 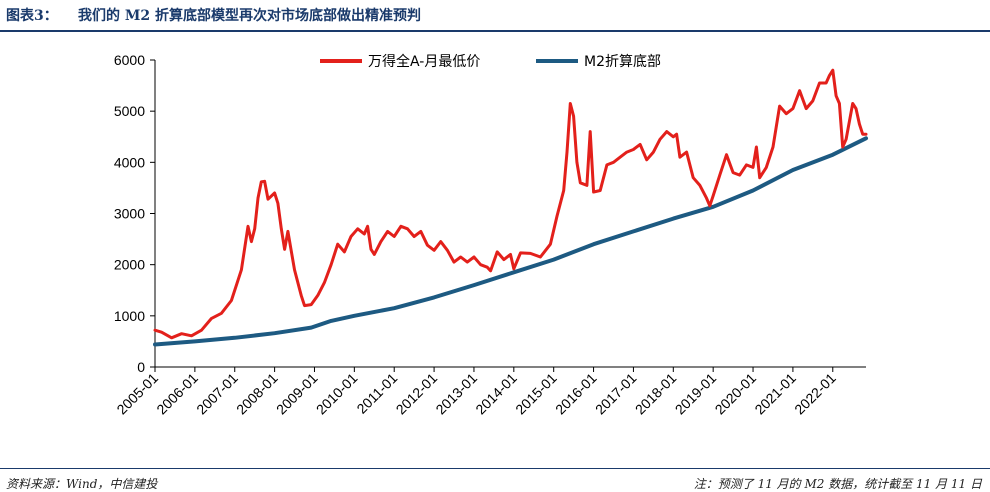 What do you see at coordinates (616, 394) in the screenshot?
I see `x-tick-label: 2017-01` at bounding box center [616, 394].